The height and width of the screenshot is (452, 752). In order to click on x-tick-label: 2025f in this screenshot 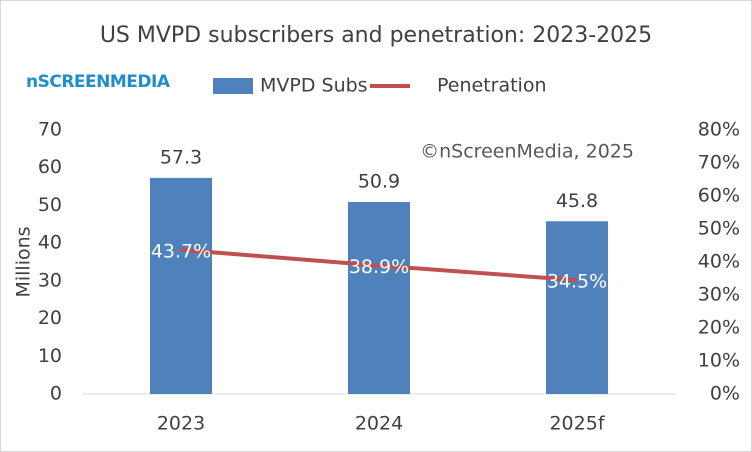, I will do `click(577, 424)`.